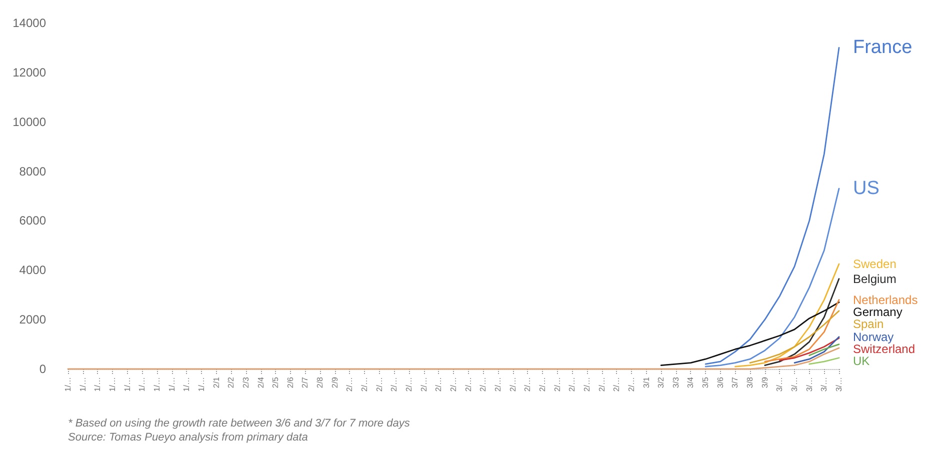  What do you see at coordinates (868, 323) in the screenshot?
I see `series-label: Spain` at bounding box center [868, 323].